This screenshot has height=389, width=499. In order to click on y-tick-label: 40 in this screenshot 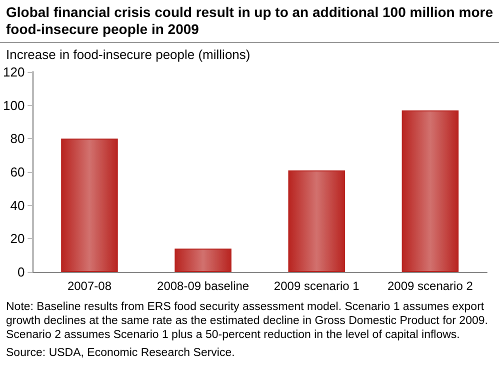, I will do `click(17, 205)`.